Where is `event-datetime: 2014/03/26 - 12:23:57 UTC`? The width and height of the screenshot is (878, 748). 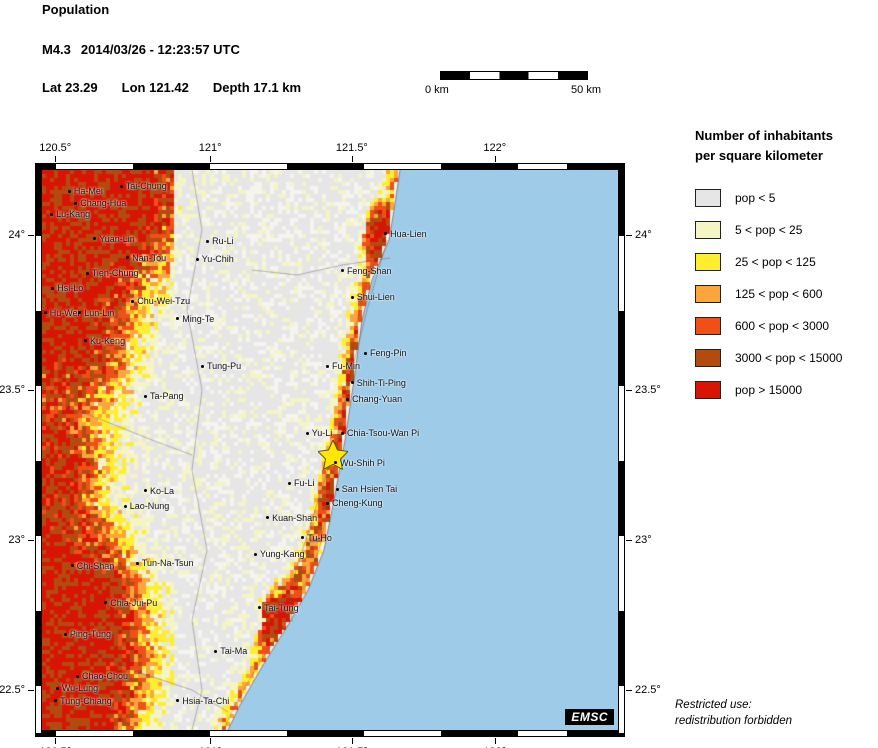 event-datetime: 2014/03/26 - 12:23:57 UTC is located at coordinates (160, 49).